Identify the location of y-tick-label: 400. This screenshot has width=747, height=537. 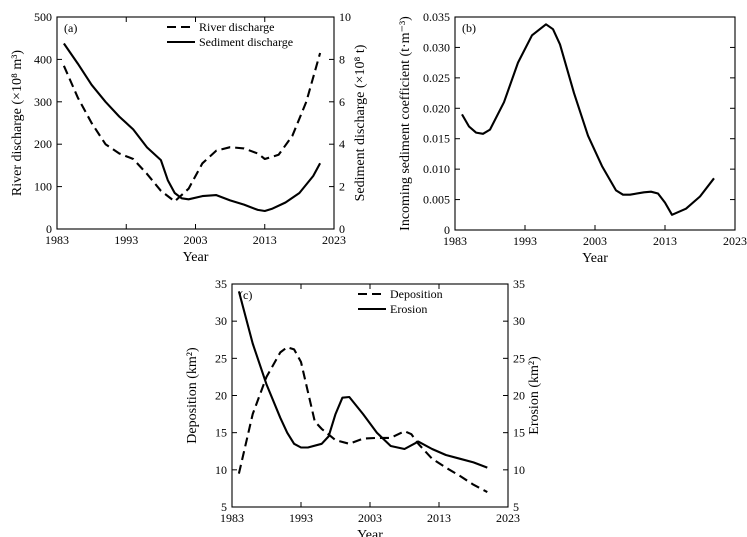
(43, 59).